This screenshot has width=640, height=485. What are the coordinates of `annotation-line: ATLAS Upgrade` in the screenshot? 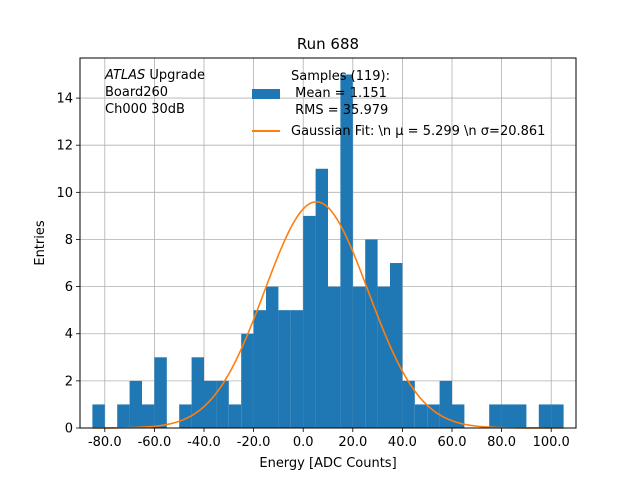 It's located at (154, 75).